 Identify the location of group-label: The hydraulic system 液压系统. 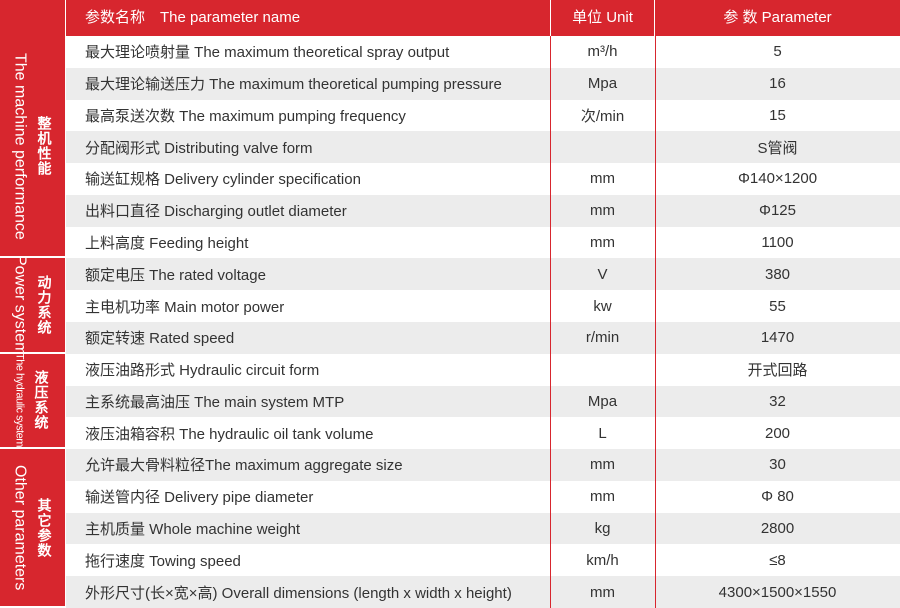
(33, 401).